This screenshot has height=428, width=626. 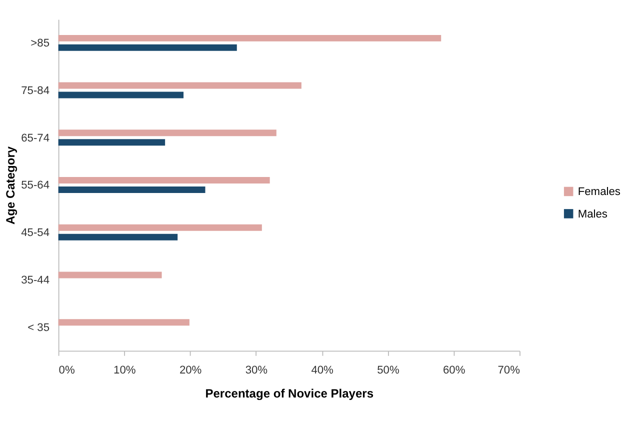 What do you see at coordinates (39, 328) in the screenshot?
I see `y-tick-label: < 35` at bounding box center [39, 328].